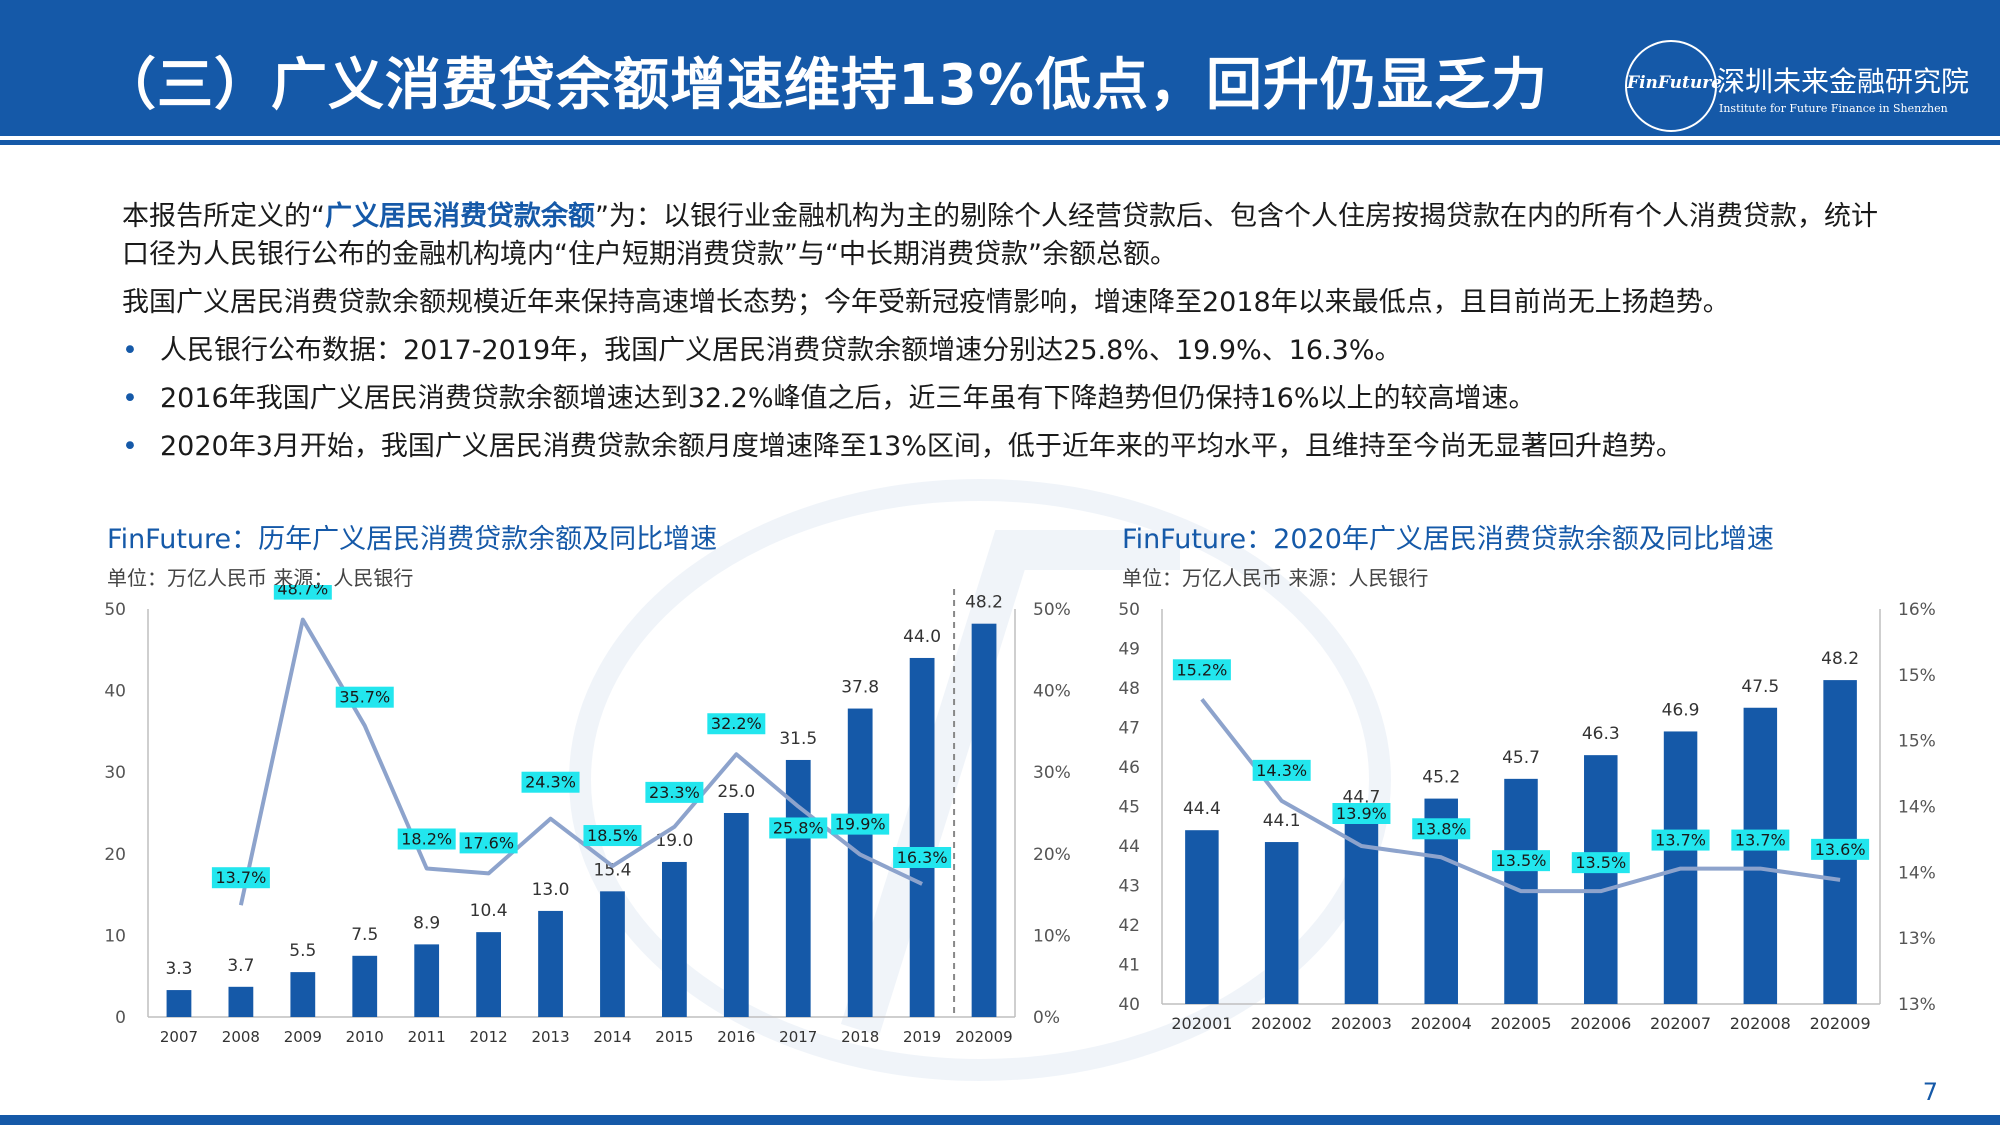 The width and height of the screenshot is (2000, 1125). Describe the element at coordinates (1129, 689) in the screenshot. I see `y-tick-label-left: 48` at that location.